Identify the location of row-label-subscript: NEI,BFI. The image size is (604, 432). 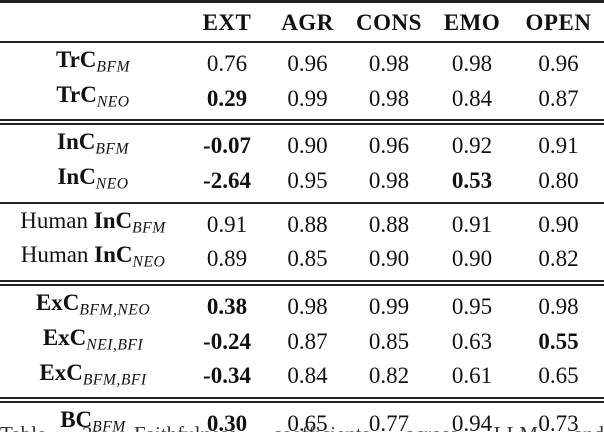
(115, 345).